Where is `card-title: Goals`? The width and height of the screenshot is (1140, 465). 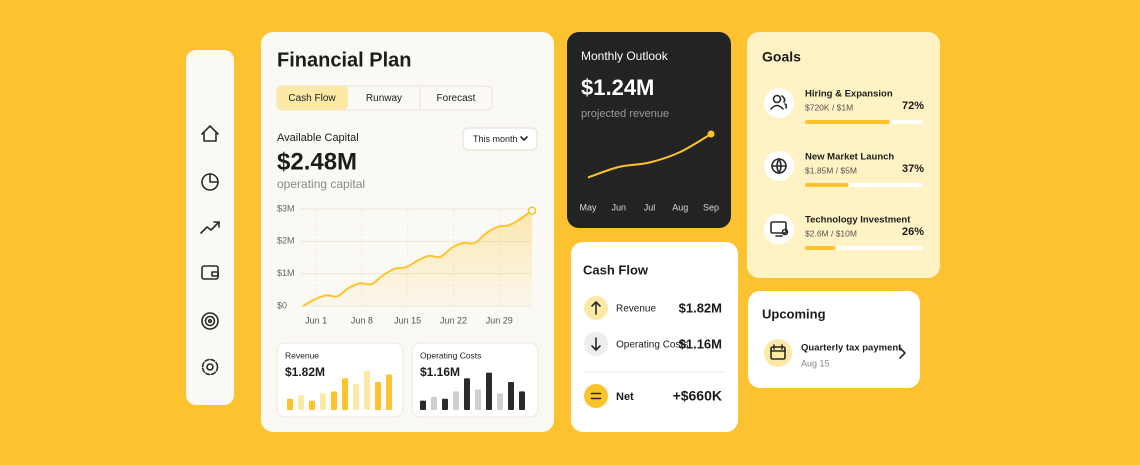
card-title: Goals is located at coordinates (781, 57).